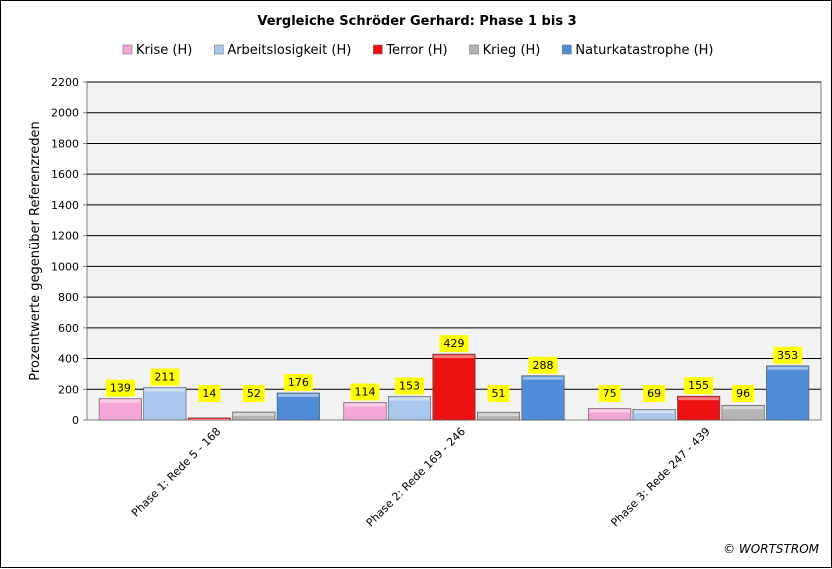 Image resolution: width=832 pixels, height=569 pixels. I want to click on data-label: 288, so click(543, 365).